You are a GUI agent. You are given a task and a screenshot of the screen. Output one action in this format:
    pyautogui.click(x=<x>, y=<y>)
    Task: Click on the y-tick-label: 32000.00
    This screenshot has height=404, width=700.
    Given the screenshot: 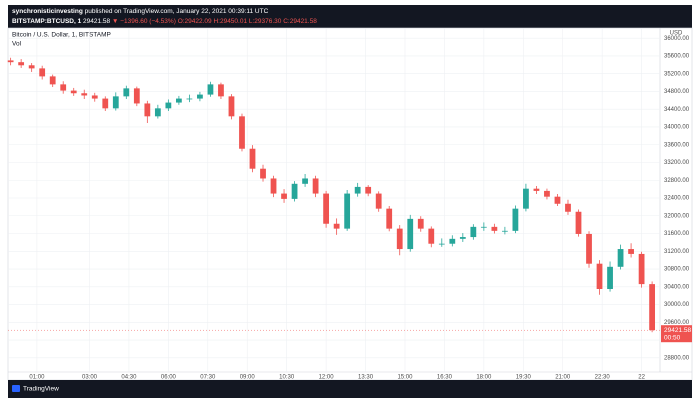 What is the action you would take?
    pyautogui.click(x=677, y=216)
    